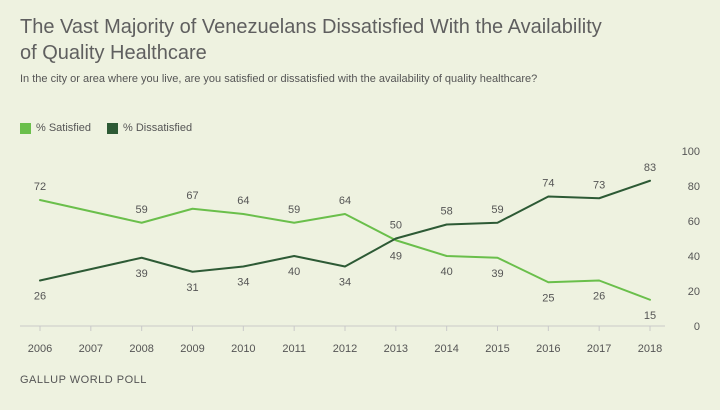  I want to click on x-tick-label: 2010, so click(243, 349).